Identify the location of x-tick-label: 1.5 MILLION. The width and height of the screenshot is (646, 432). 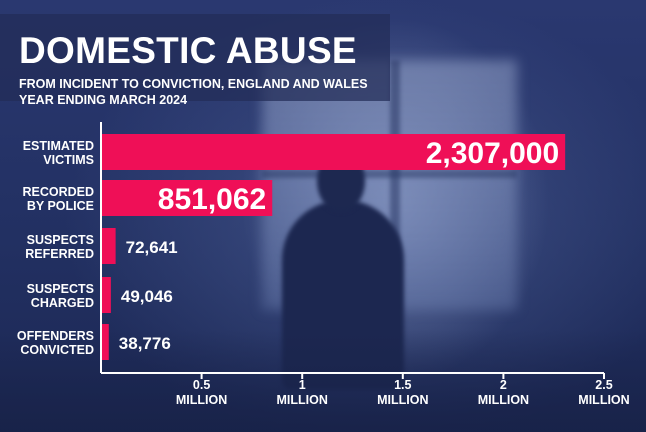
(402, 392).